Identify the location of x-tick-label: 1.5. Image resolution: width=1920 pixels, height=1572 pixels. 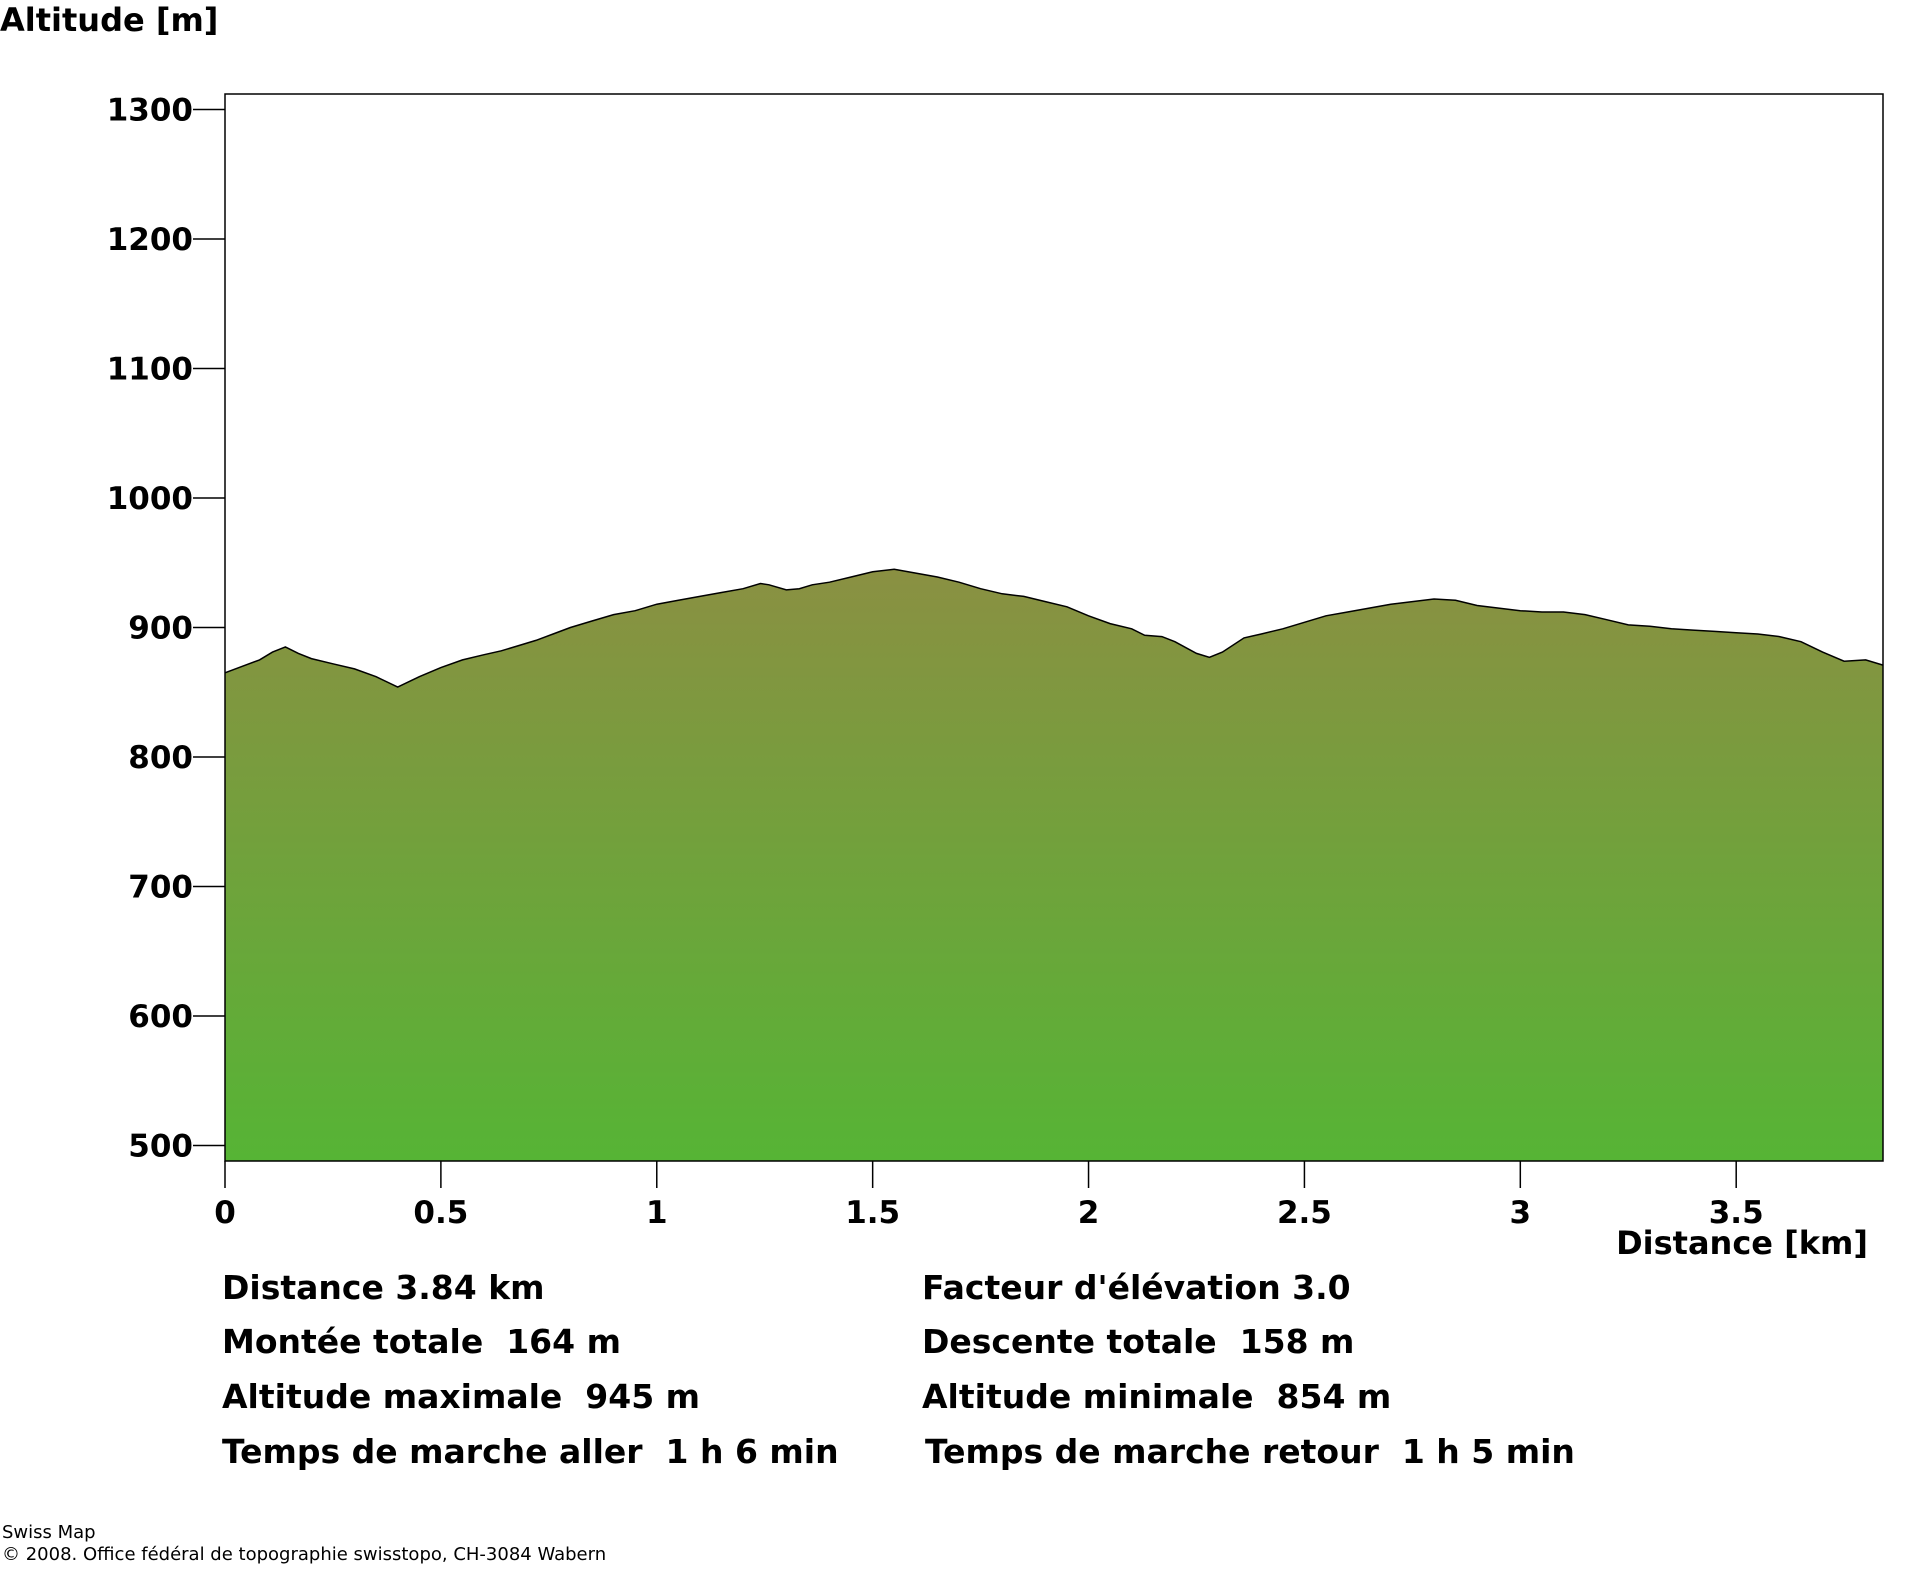
(872, 1213).